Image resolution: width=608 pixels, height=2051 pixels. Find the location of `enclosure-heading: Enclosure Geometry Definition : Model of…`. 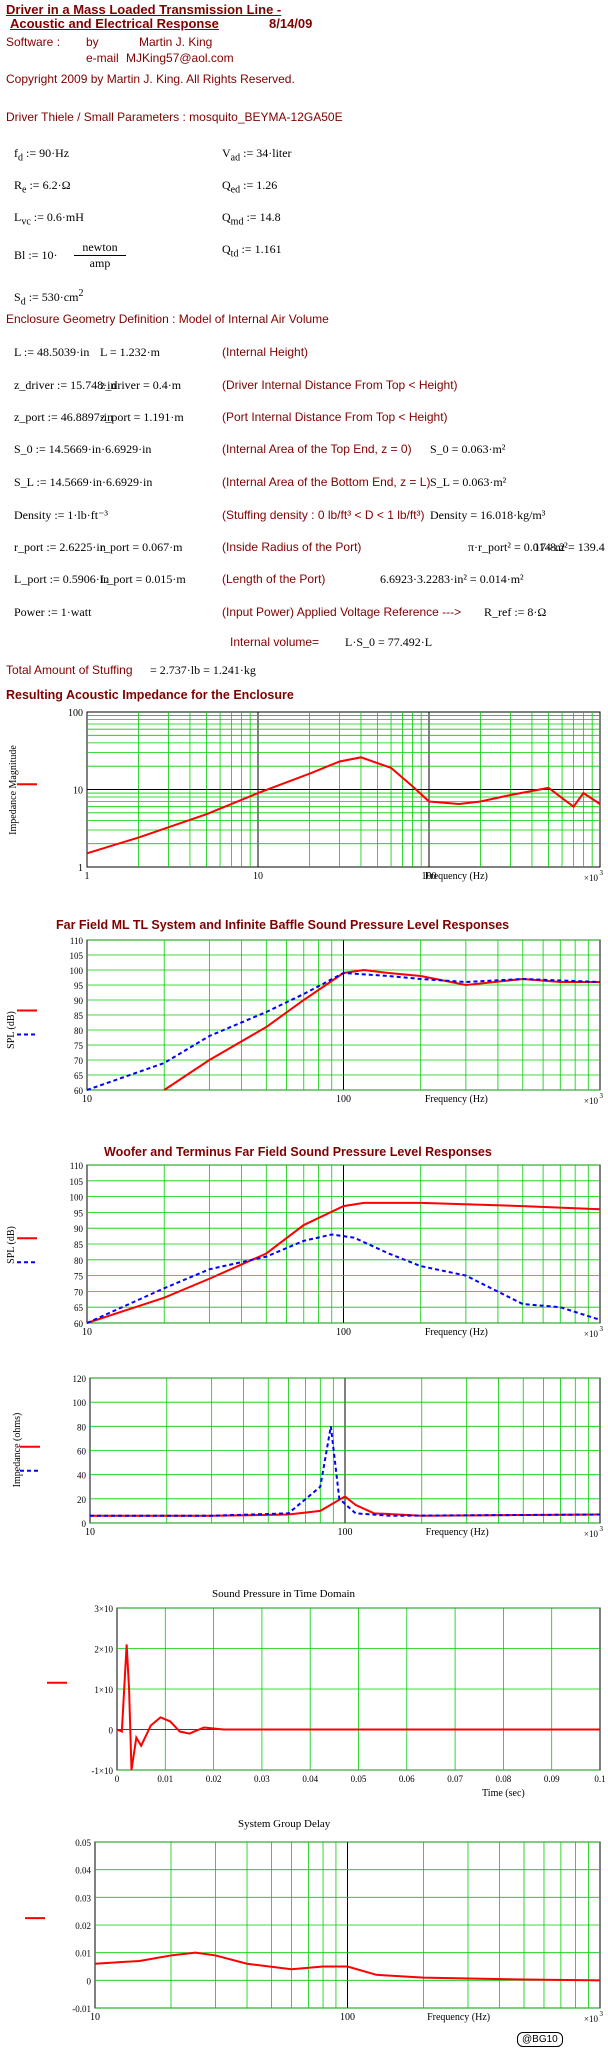

enclosure-heading: Enclosure Geometry Definition : Model of… is located at coordinates (167, 319).